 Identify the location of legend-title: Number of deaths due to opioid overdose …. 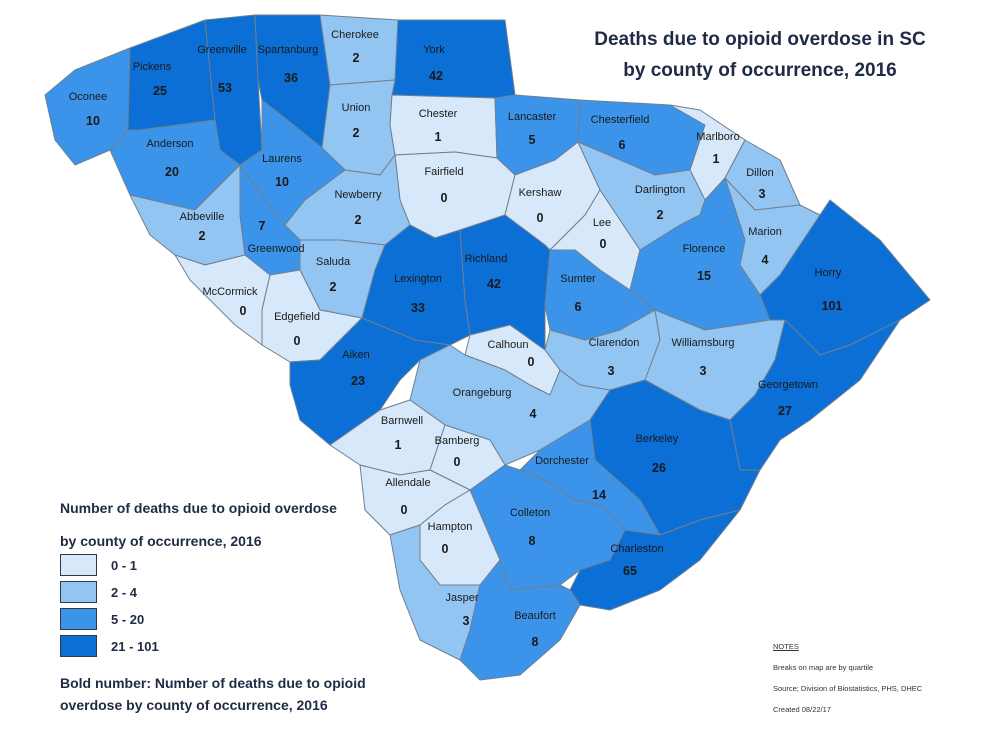
(225, 525).